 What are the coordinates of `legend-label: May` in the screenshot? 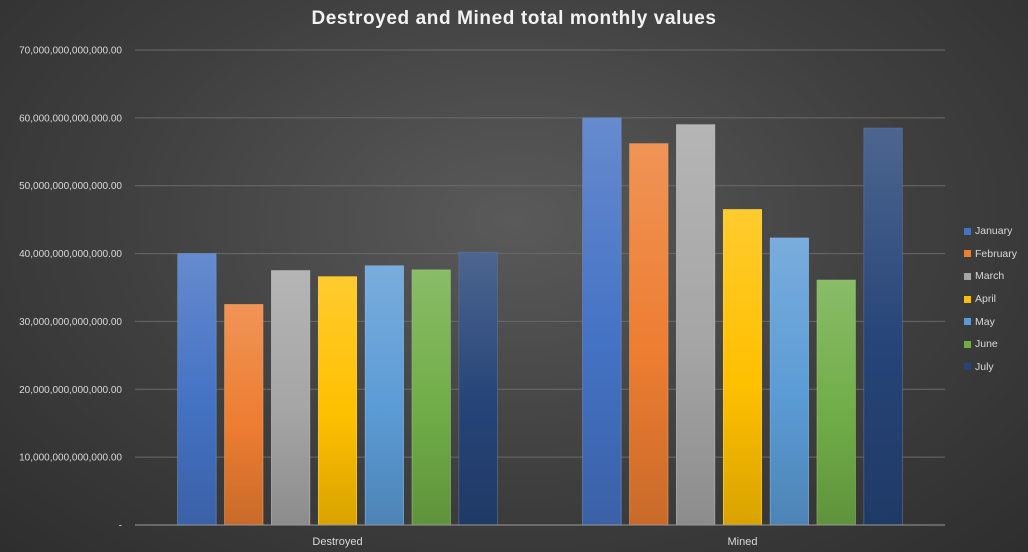 It's located at (985, 321).